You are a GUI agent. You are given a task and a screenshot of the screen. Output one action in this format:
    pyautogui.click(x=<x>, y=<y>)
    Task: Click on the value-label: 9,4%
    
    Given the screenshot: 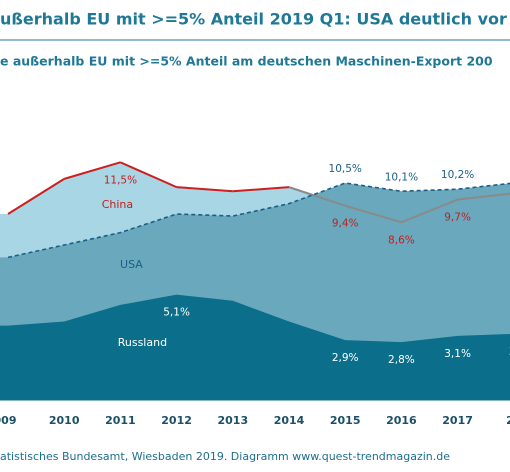 What is the action you would take?
    pyautogui.click(x=345, y=224)
    